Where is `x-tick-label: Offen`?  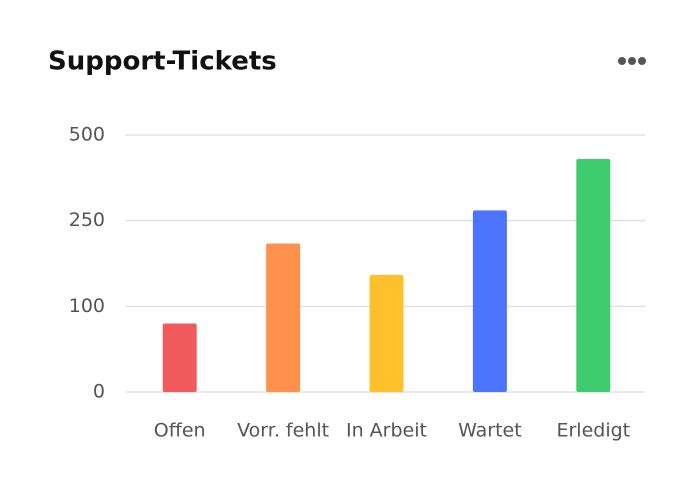 x-tick-label: Offen is located at coordinates (180, 431).